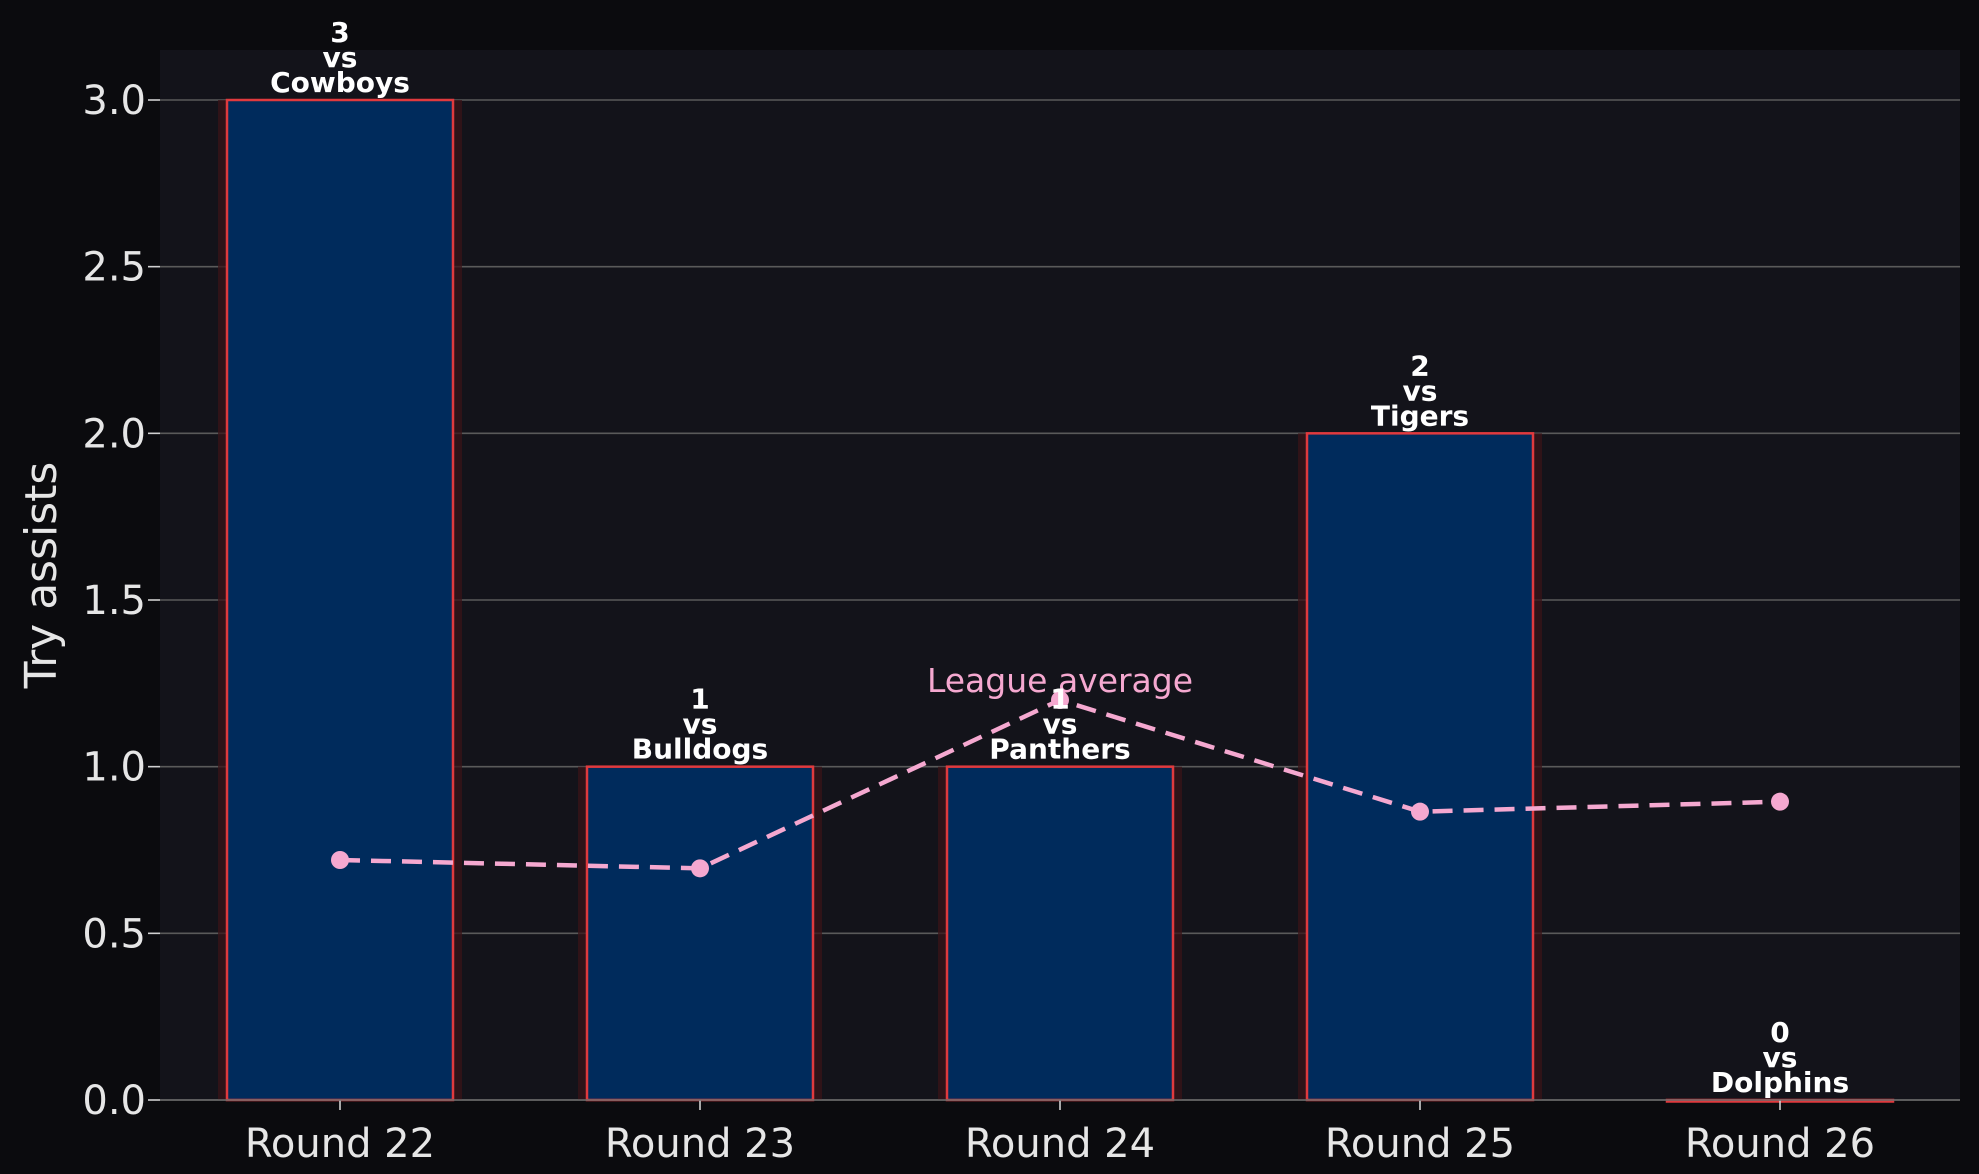  What do you see at coordinates (340, 82) in the screenshot?
I see `bar-annotation: Cowboys` at bounding box center [340, 82].